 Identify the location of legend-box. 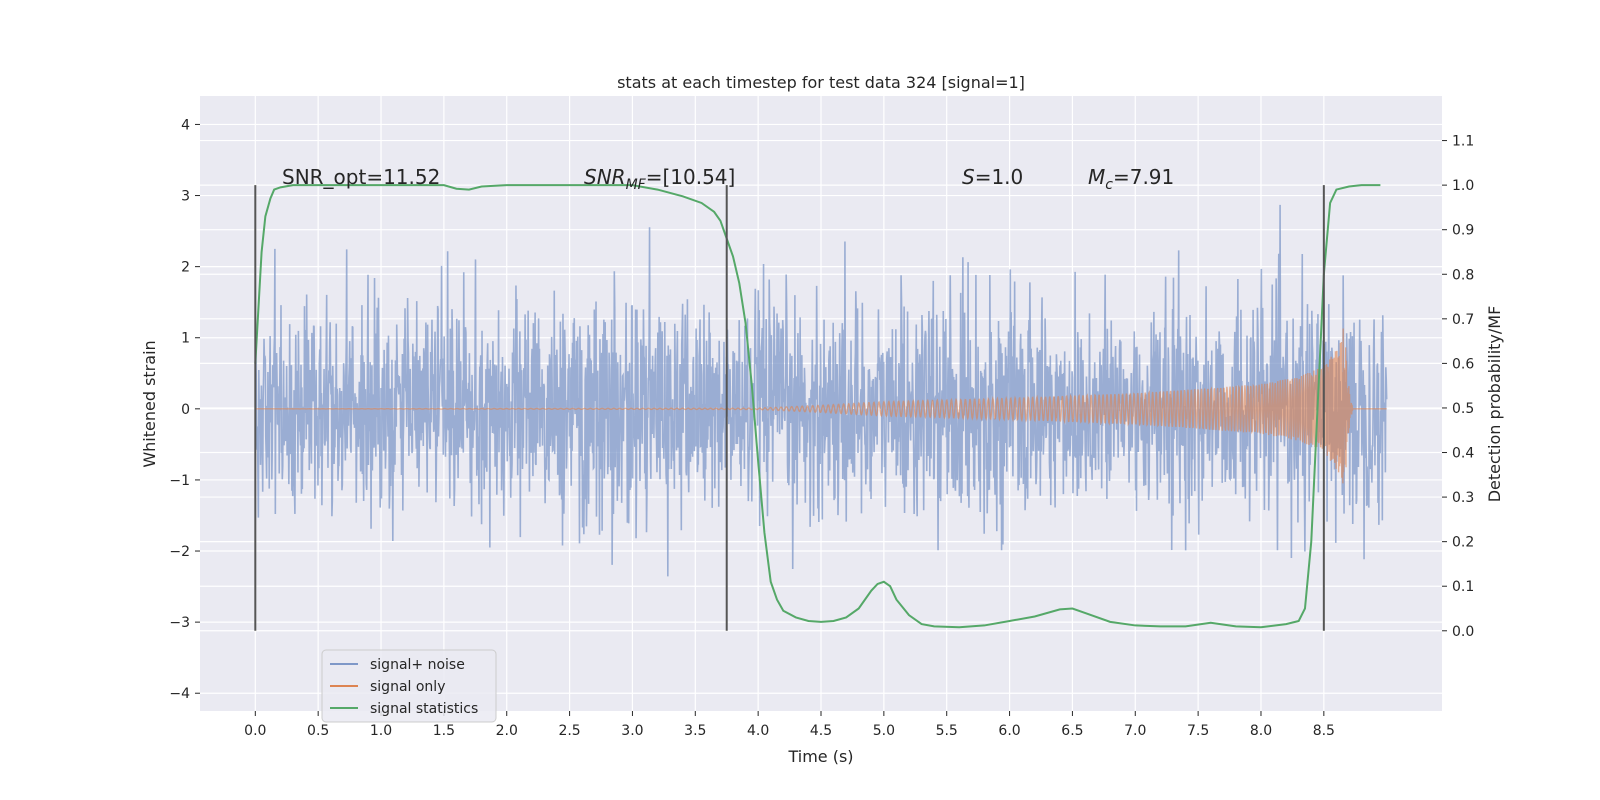
(409, 686).